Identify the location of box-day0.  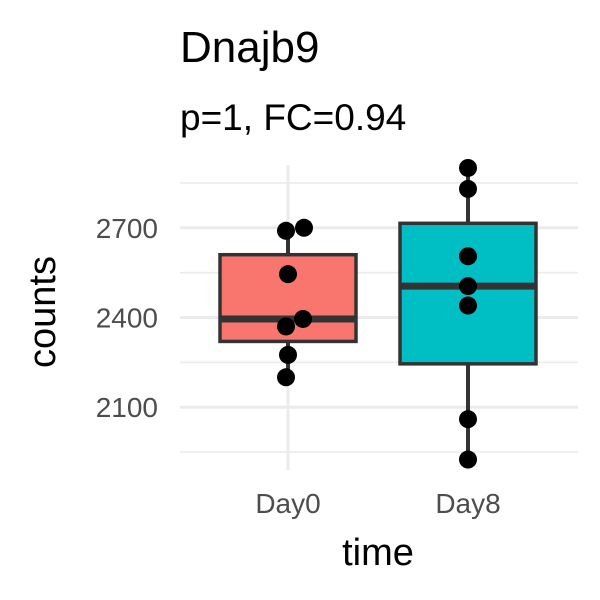
(288, 302).